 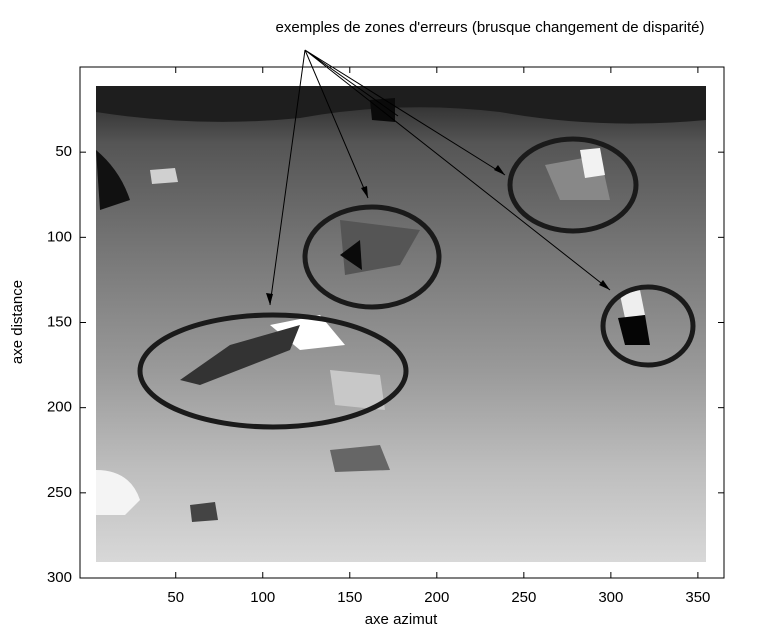 I want to click on x-tick-label: 150, so click(x=349, y=597).